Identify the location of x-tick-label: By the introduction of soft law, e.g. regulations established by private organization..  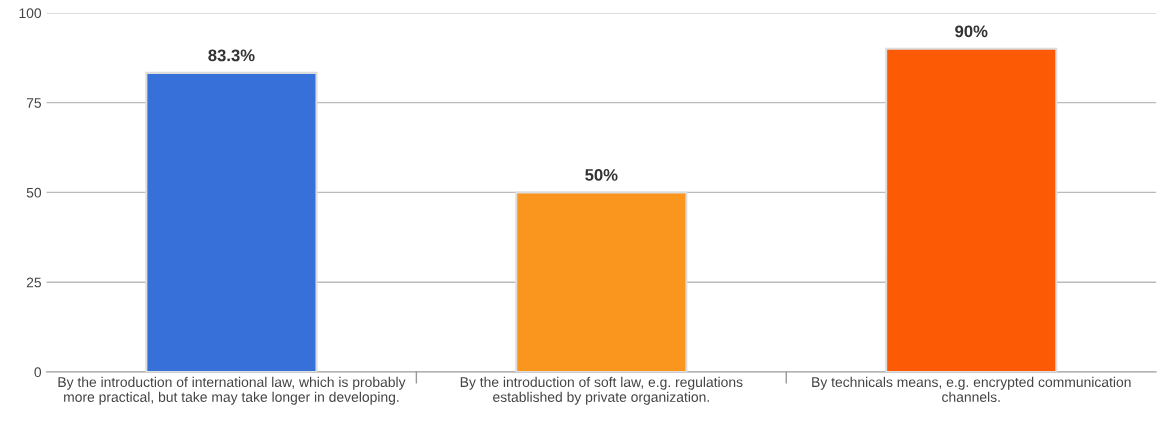
(601, 390).